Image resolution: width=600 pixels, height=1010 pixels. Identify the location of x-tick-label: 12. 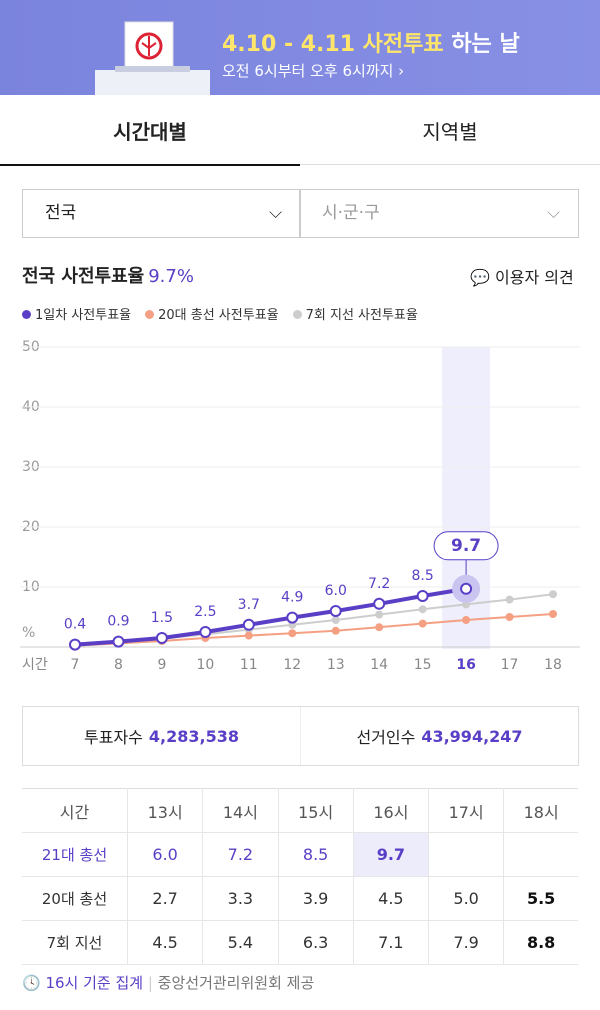
(292, 665).